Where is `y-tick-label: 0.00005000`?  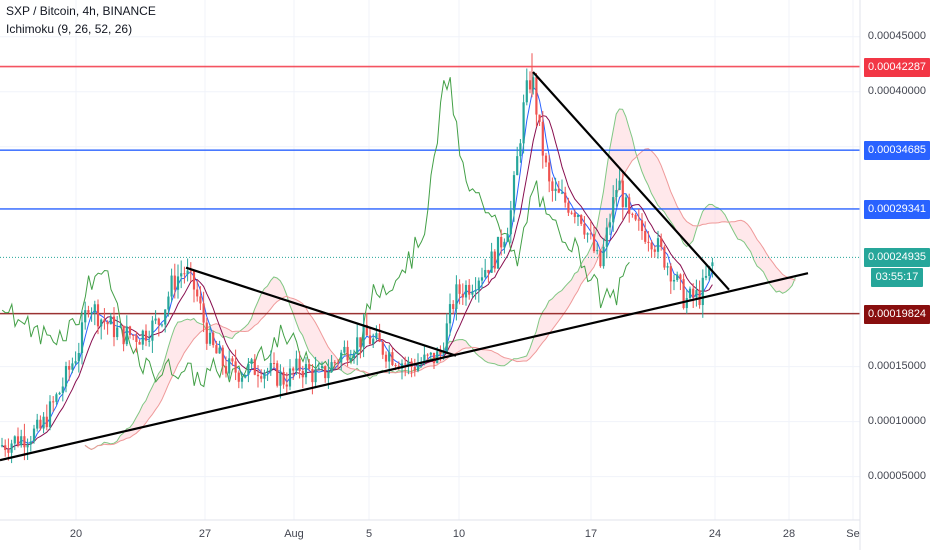 y-tick-label: 0.00005000 is located at coordinates (896, 475).